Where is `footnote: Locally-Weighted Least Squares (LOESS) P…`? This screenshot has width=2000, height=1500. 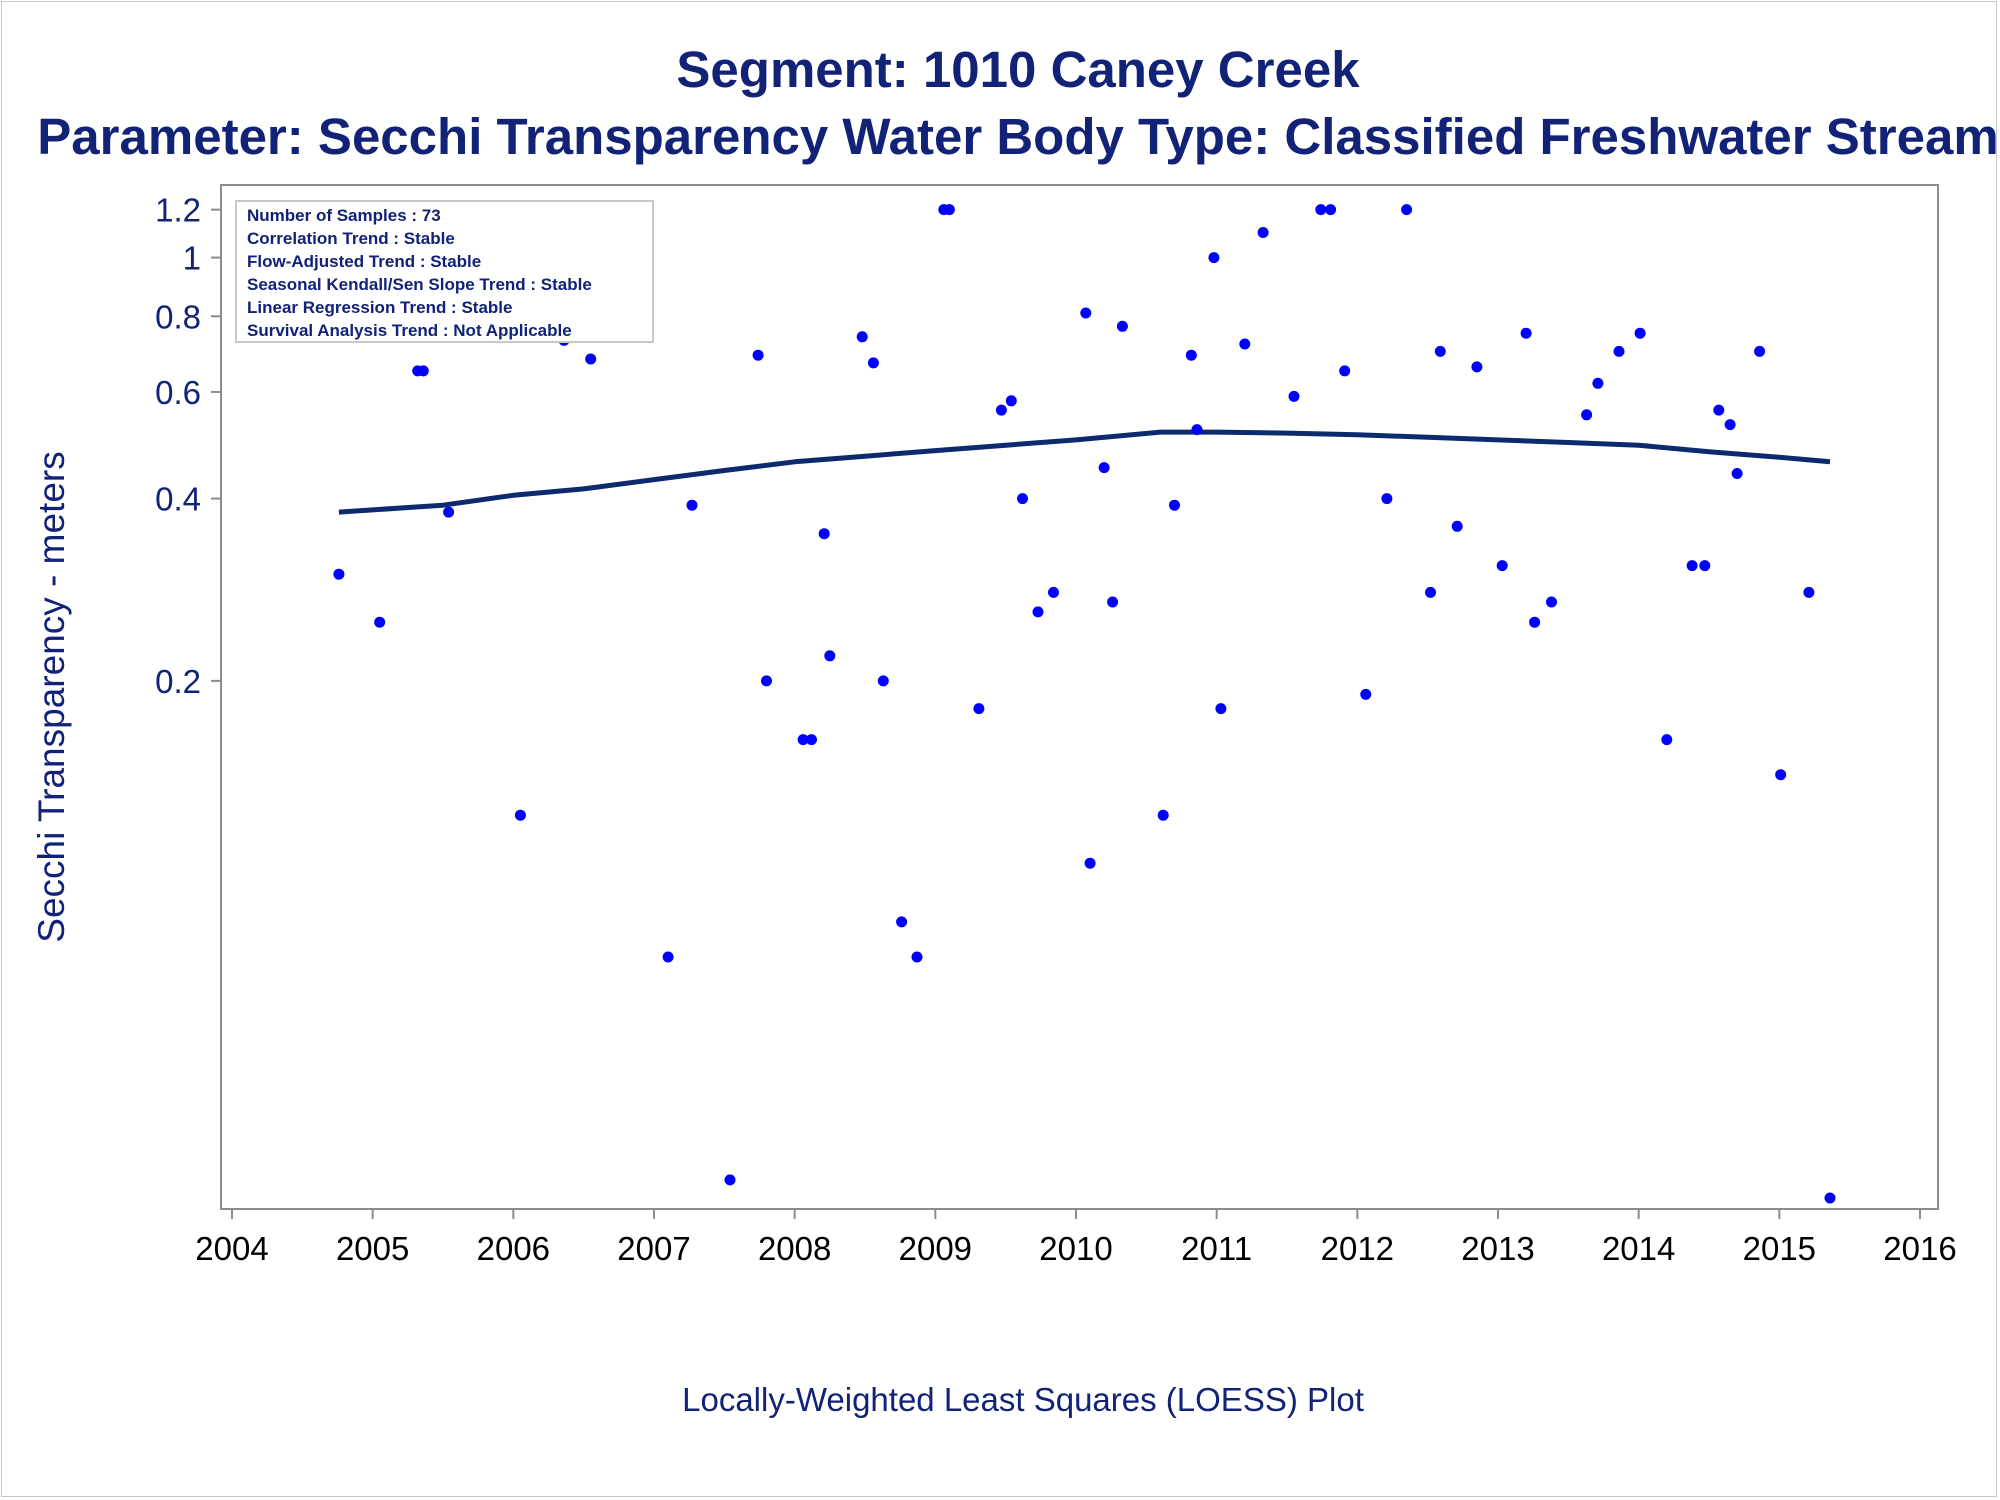
footnote: Locally-Weighted Least Squares (LOESS) P… is located at coordinates (1023, 1399).